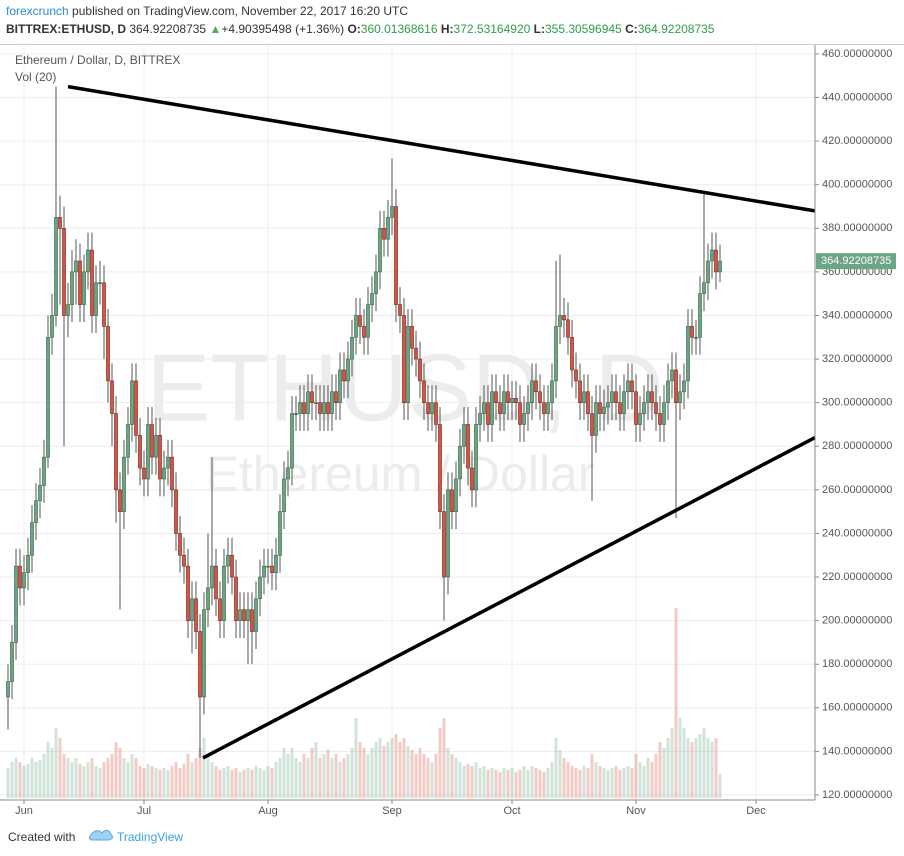 Image resolution: width=904 pixels, height=856 pixels. What do you see at coordinates (35, 77) in the screenshot?
I see `volume-label: Vol (20)` at bounding box center [35, 77].